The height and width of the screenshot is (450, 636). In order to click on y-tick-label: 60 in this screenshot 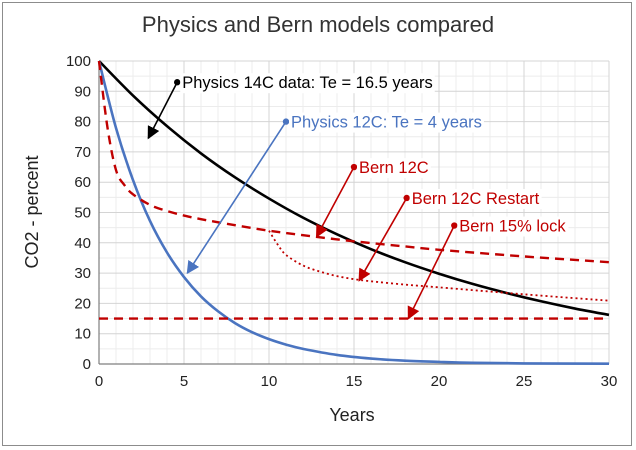, I will do `click(82, 182)`.